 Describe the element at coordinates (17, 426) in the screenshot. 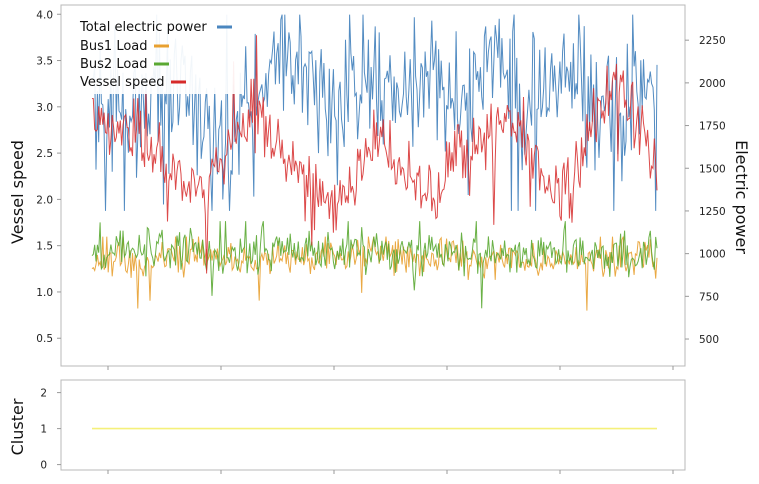

I see `cluster-axis-title: Cluster` at that location.